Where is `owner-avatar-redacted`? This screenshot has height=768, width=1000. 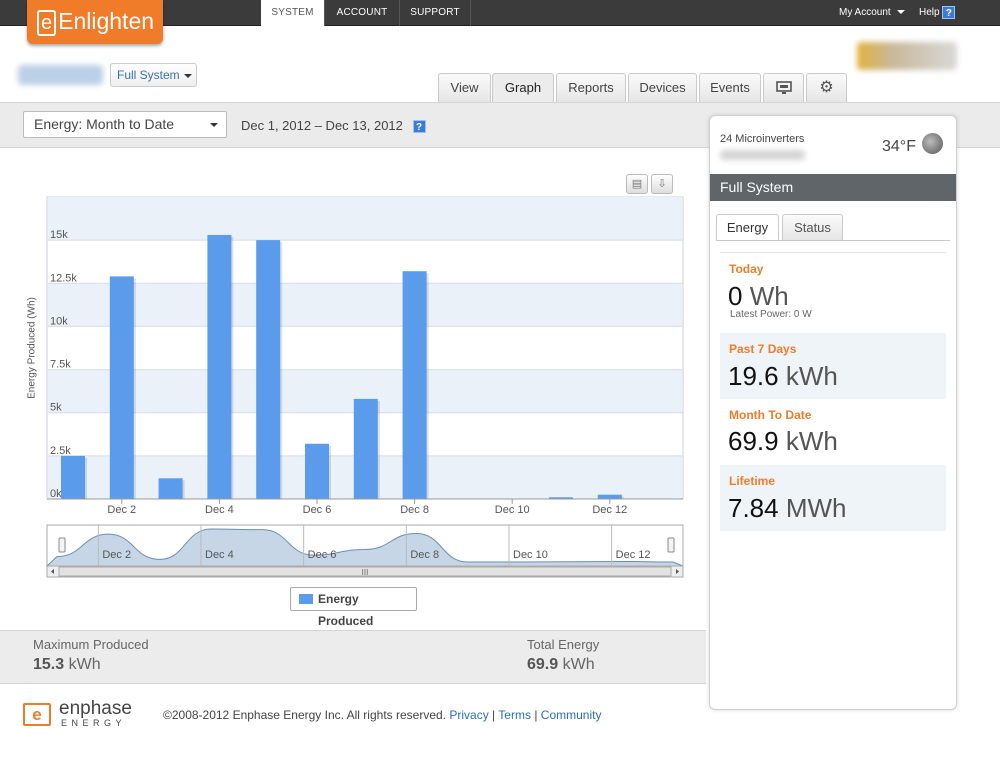
owner-avatar-redacted is located at coordinates (907, 56).